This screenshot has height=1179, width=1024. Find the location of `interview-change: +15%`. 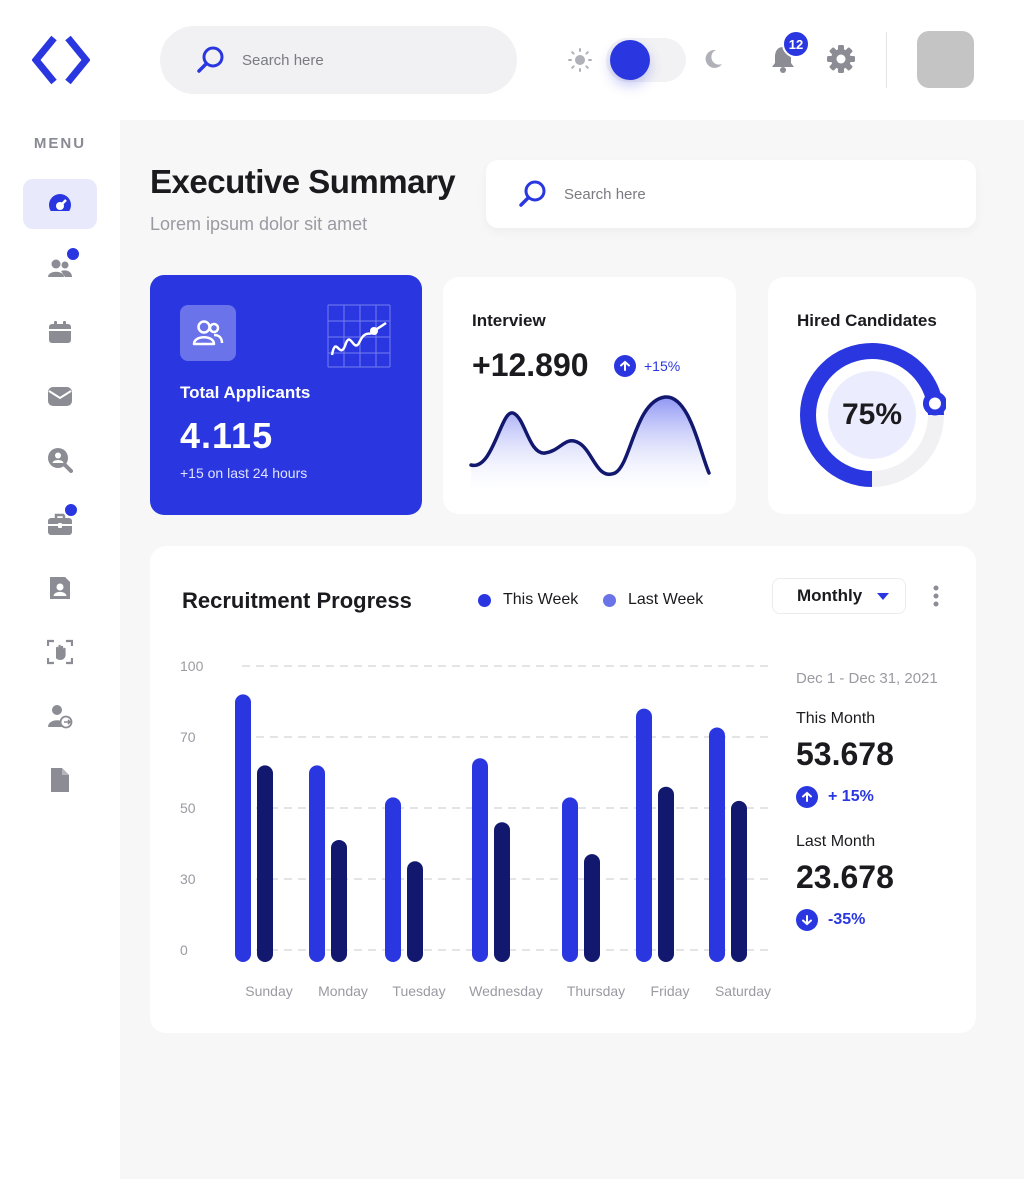

interview-change: +15% is located at coordinates (662, 366).